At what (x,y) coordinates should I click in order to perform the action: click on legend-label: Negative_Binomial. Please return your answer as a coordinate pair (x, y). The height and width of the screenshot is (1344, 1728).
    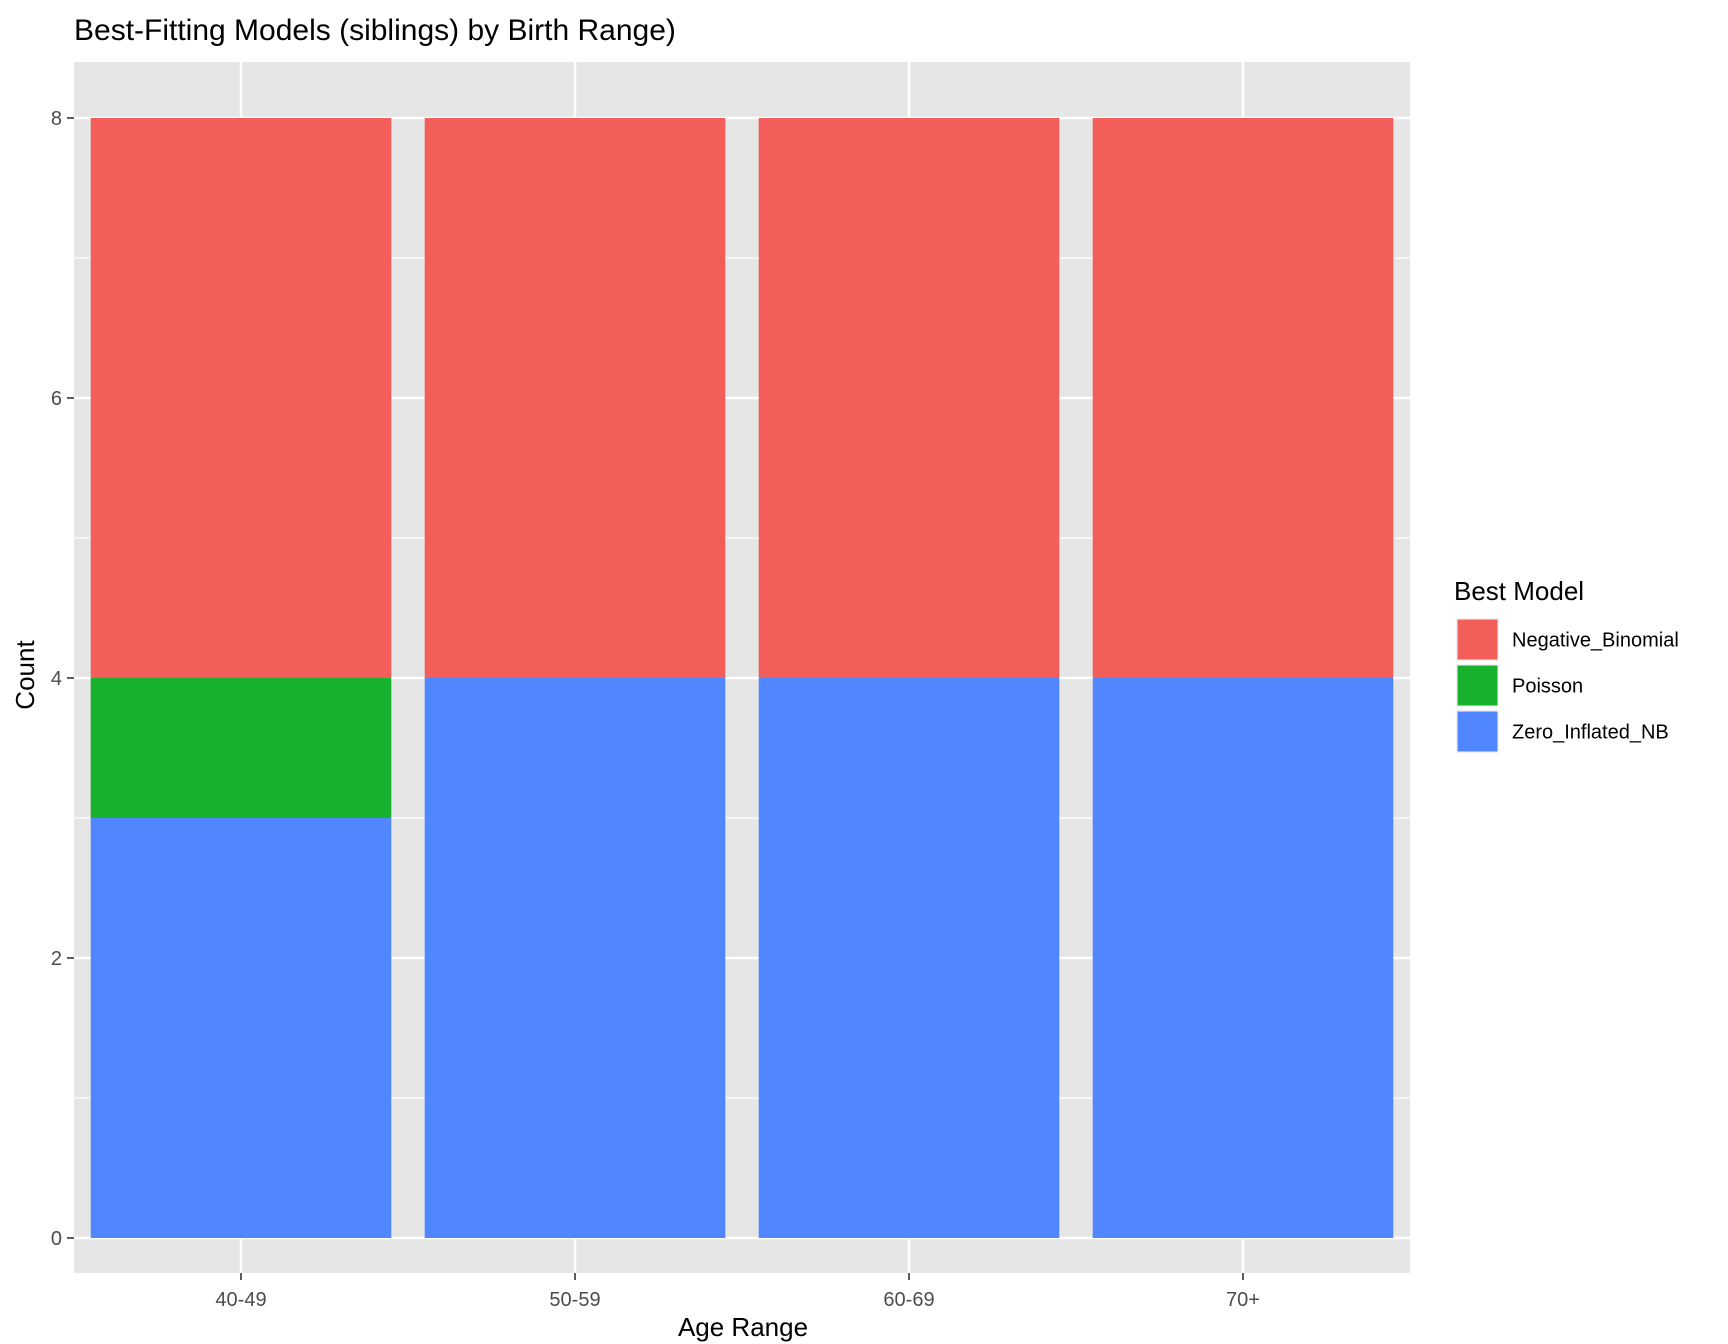
    Looking at the image, I should click on (1595, 641).